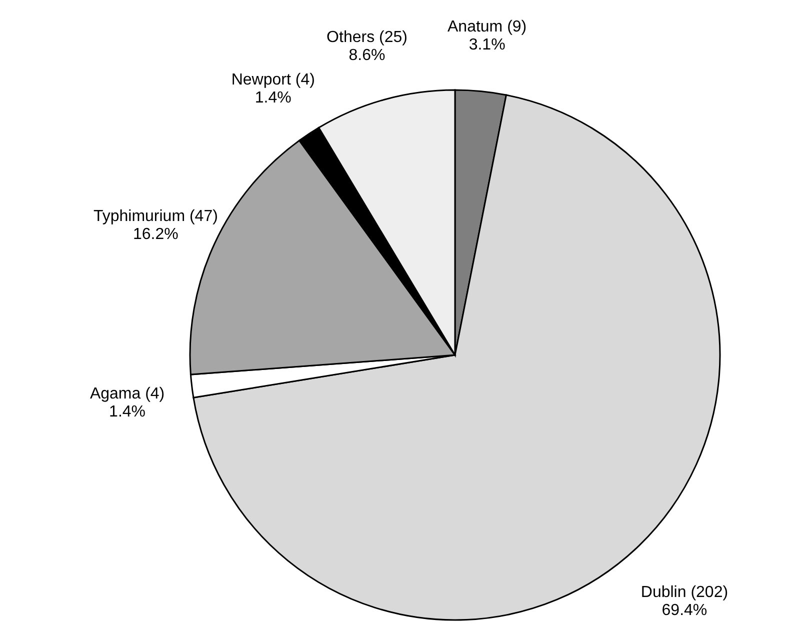  I want to click on data-label: 3.1%, so click(487, 45).